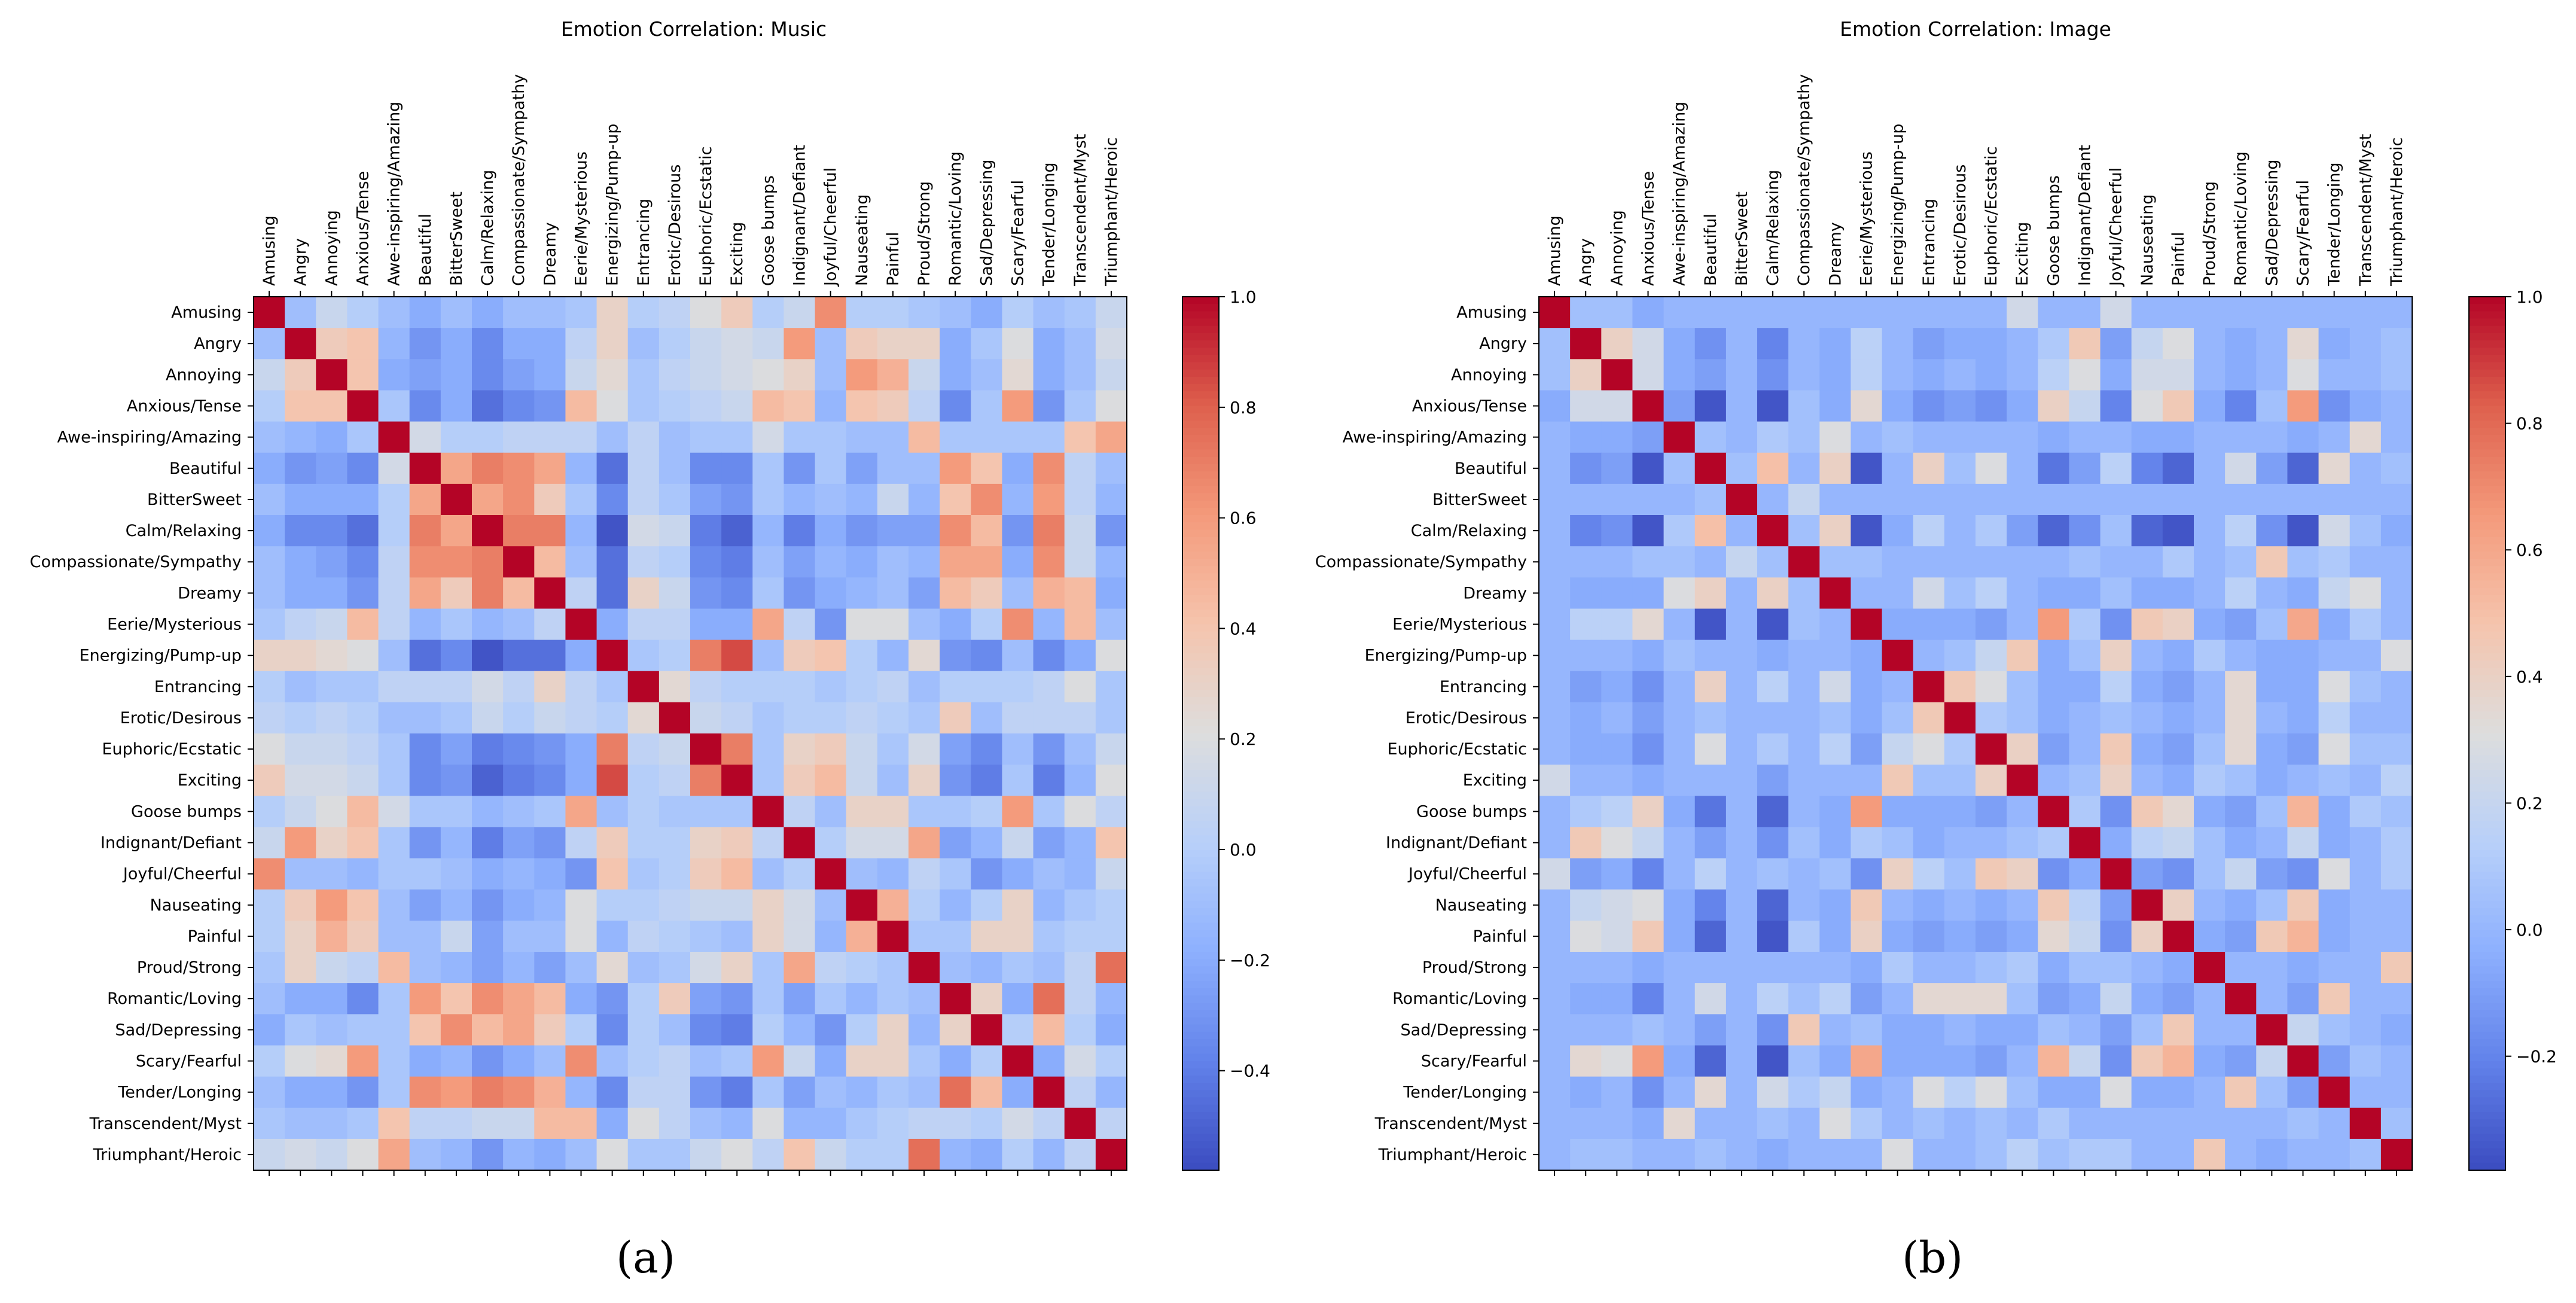 The width and height of the screenshot is (2576, 1303). I want to click on x-tick-label: Nauseating, so click(2147, 240).